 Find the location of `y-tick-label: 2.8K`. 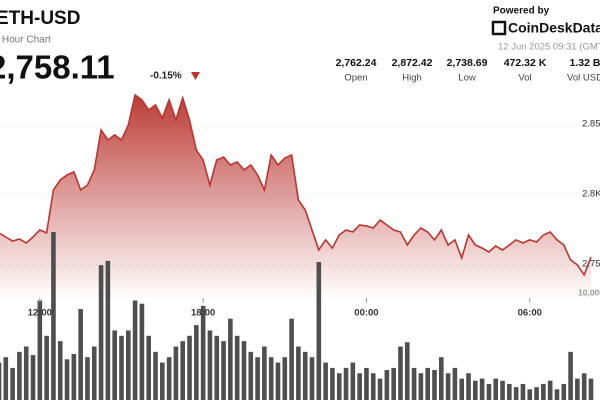

y-tick-label: 2.8K is located at coordinates (591, 194).